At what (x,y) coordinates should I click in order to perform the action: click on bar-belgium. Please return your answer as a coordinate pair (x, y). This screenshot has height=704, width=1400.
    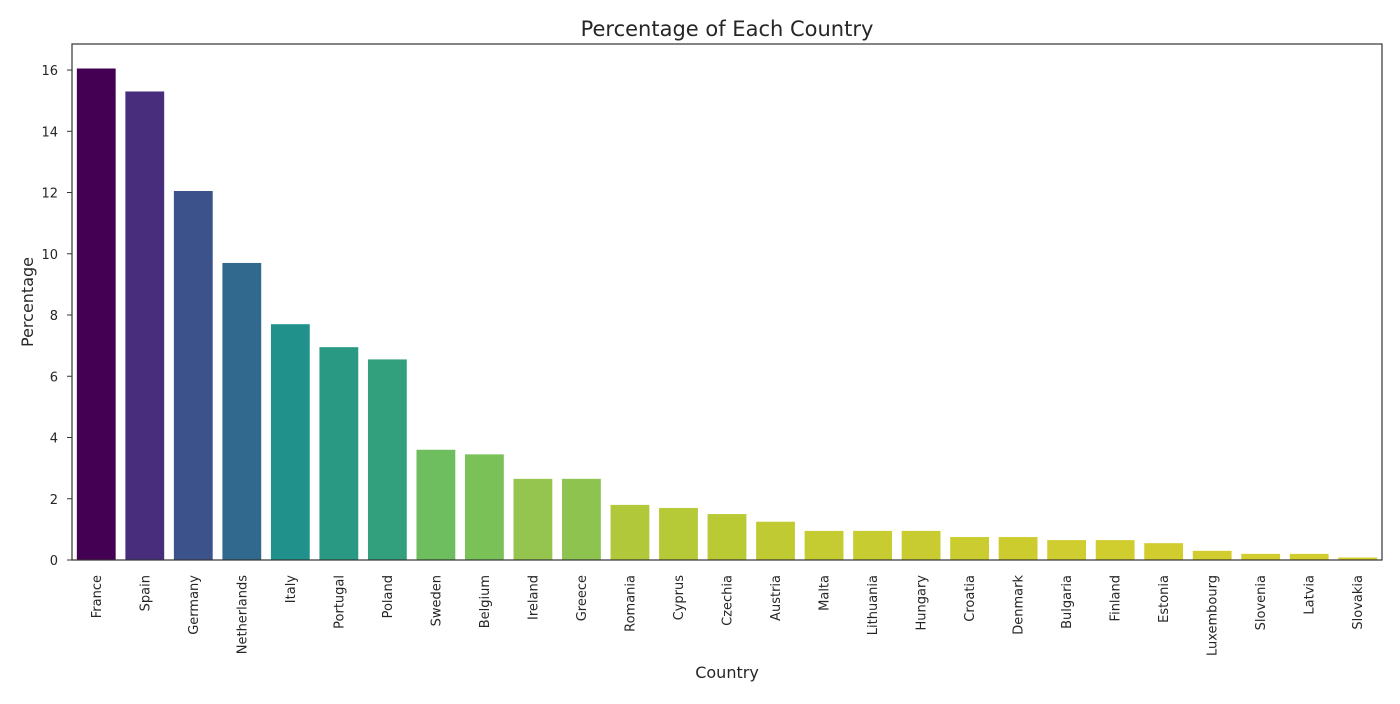
    Looking at the image, I should click on (484, 507).